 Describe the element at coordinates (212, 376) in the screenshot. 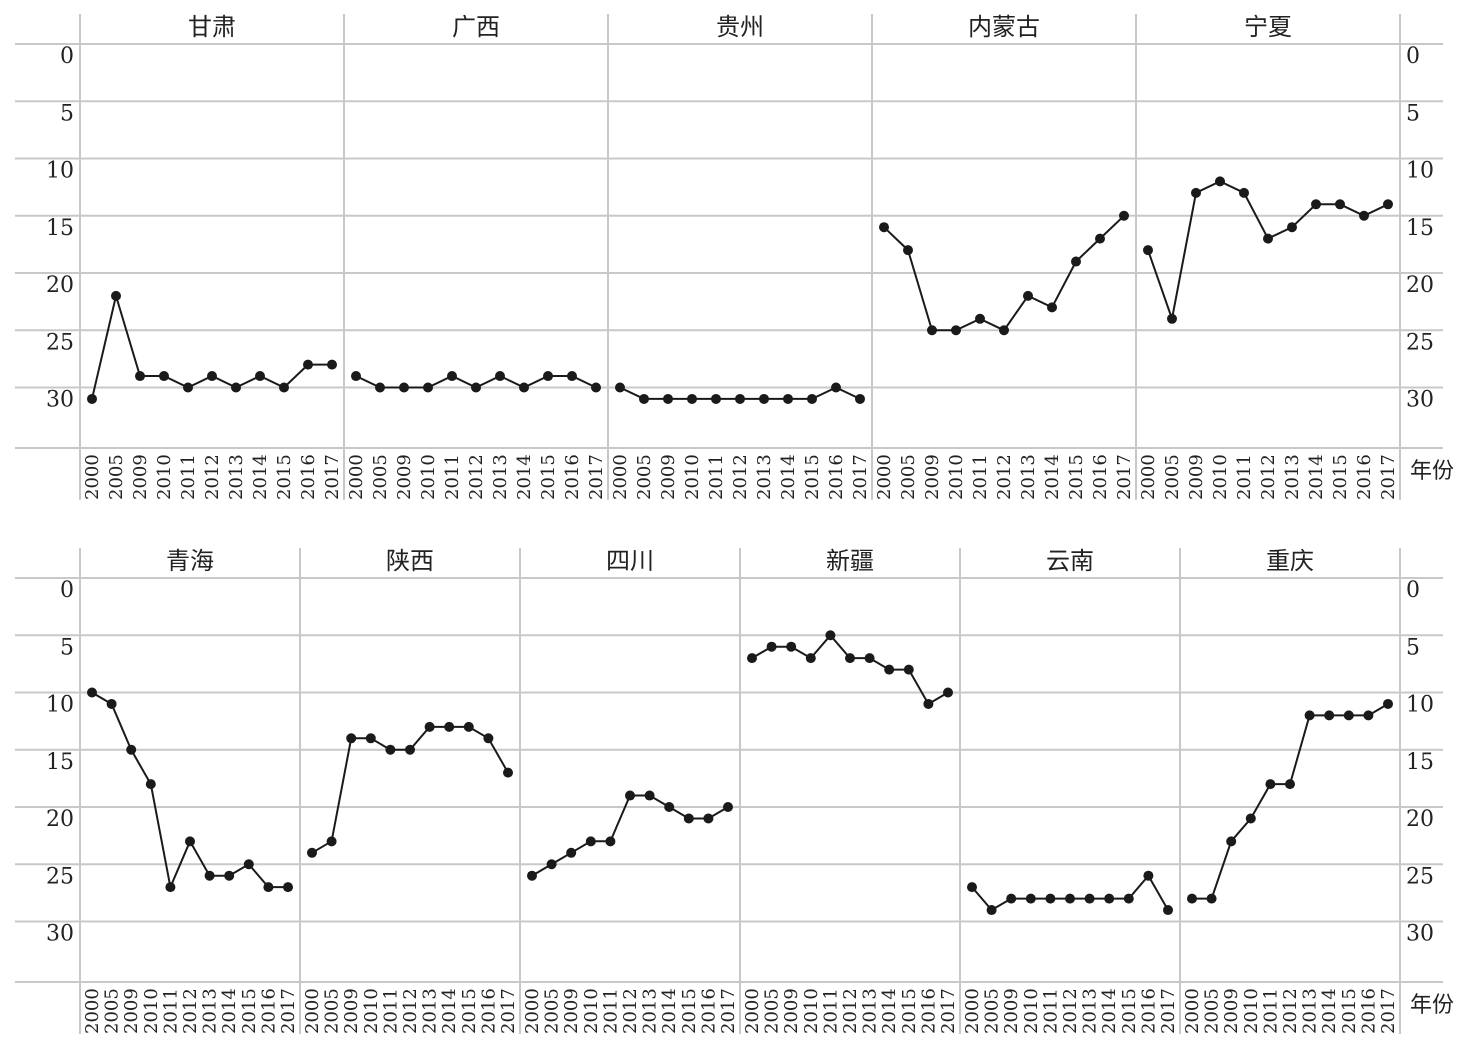

I see `data-point-甘肃-2012` at that location.